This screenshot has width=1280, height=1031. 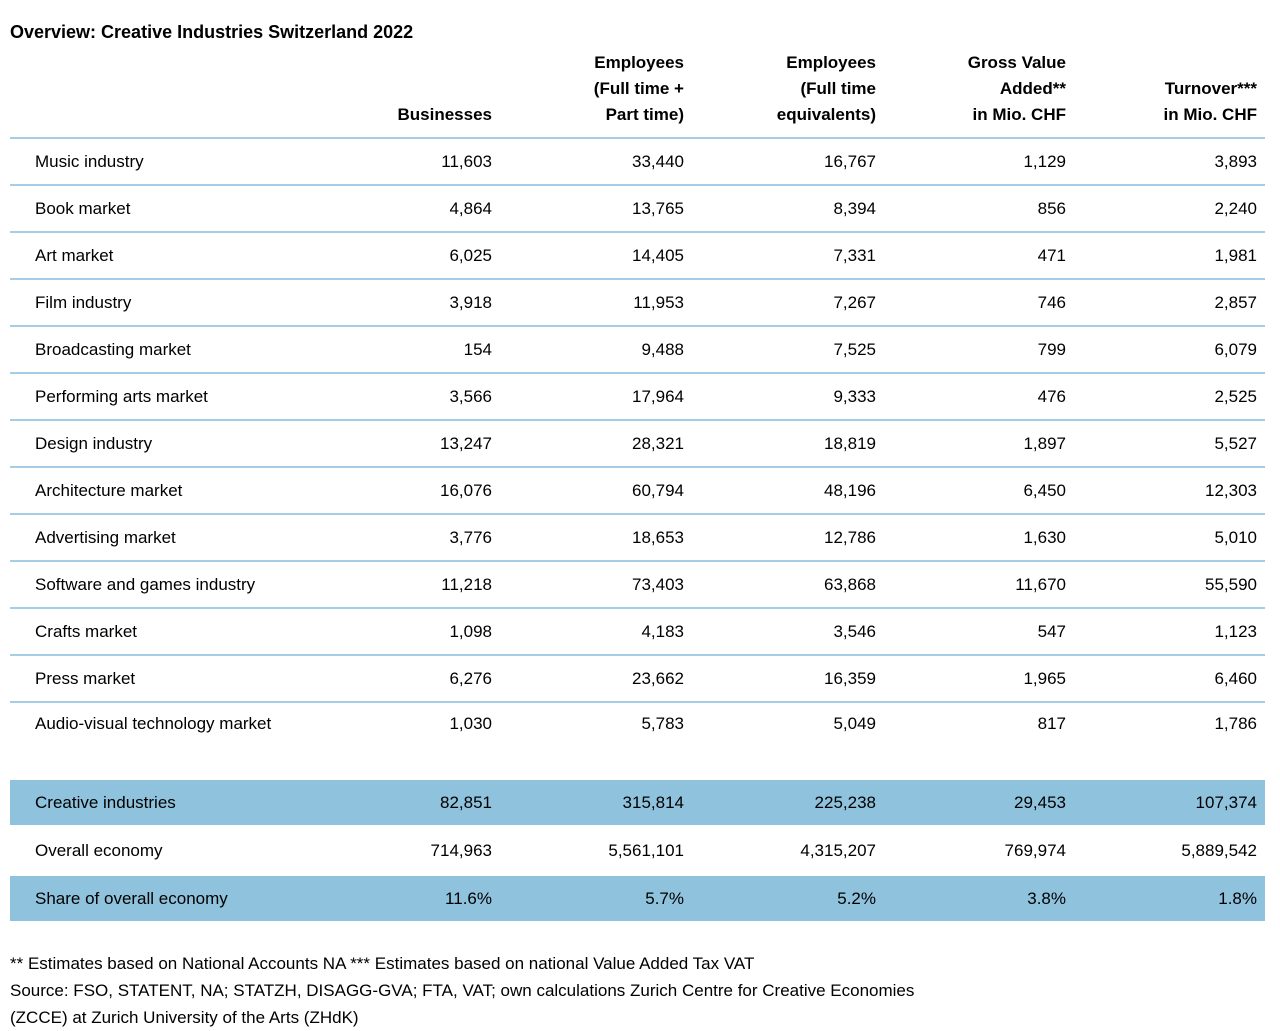 I want to click on cell-value: 471, so click(x=971, y=256).